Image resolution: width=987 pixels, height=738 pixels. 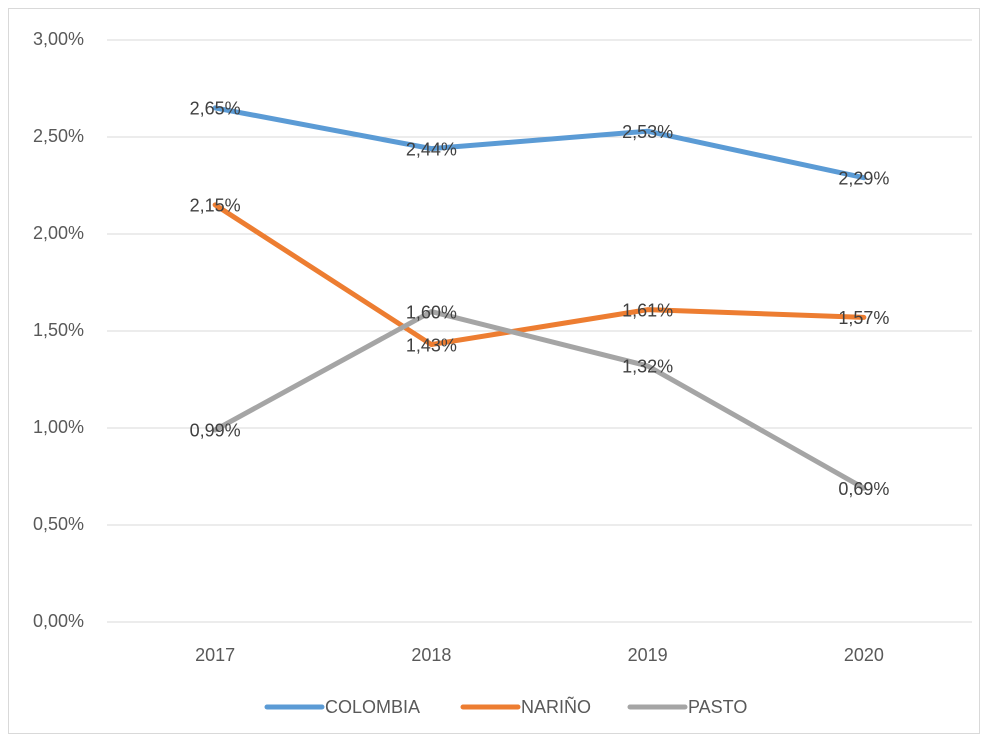 What do you see at coordinates (215, 206) in the screenshot?
I see `data-label: 2,15%` at bounding box center [215, 206].